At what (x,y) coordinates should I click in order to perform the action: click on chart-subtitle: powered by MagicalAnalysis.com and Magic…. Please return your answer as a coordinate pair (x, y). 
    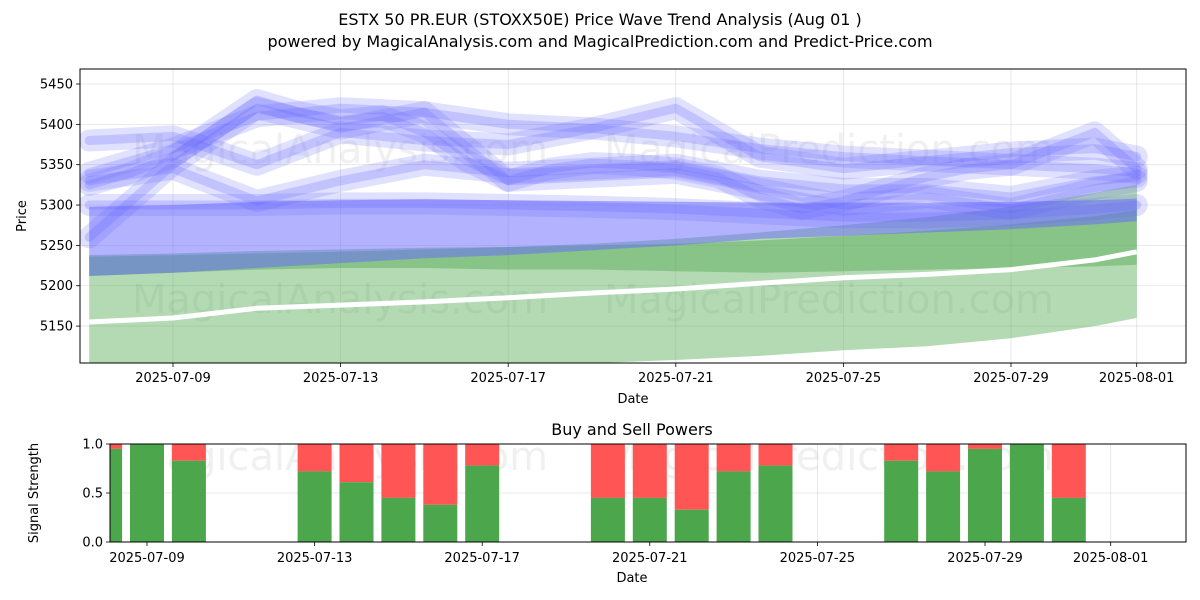
    Looking at the image, I should click on (600, 41).